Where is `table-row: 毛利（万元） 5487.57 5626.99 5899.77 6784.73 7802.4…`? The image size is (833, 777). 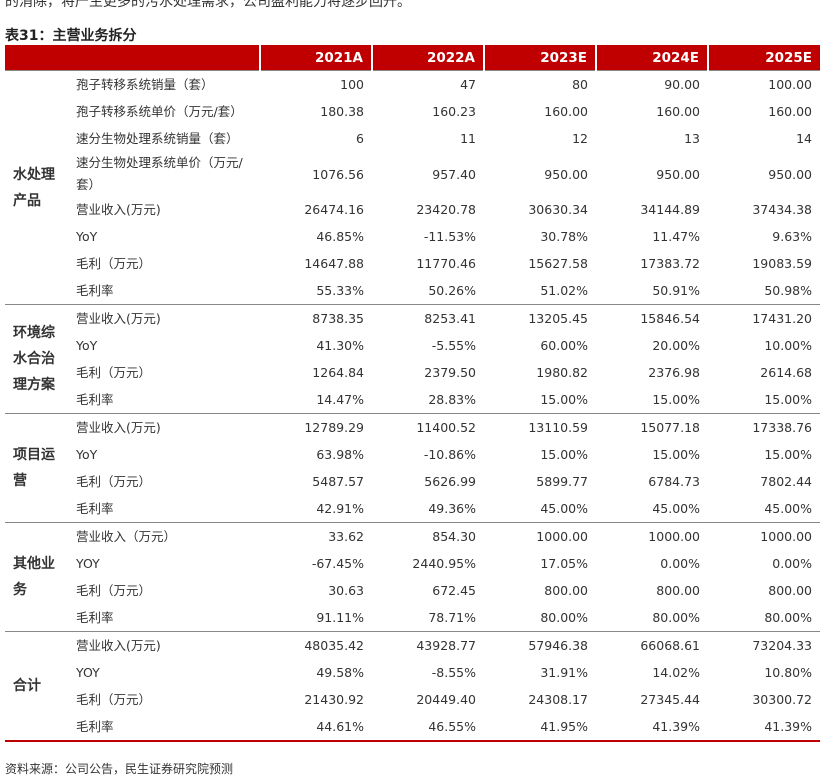 table-row: 毛利（万元） 5487.57 5626.99 5899.77 6784.73 7802.4… is located at coordinates (412, 481).